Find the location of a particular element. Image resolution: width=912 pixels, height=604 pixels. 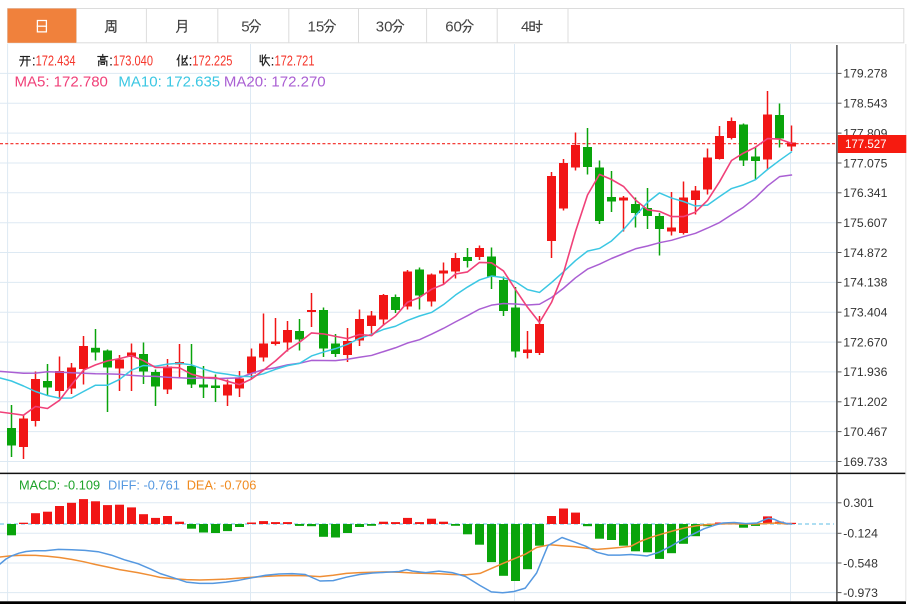

svg-text: MA10: 172.635 is located at coordinates (169, 82).